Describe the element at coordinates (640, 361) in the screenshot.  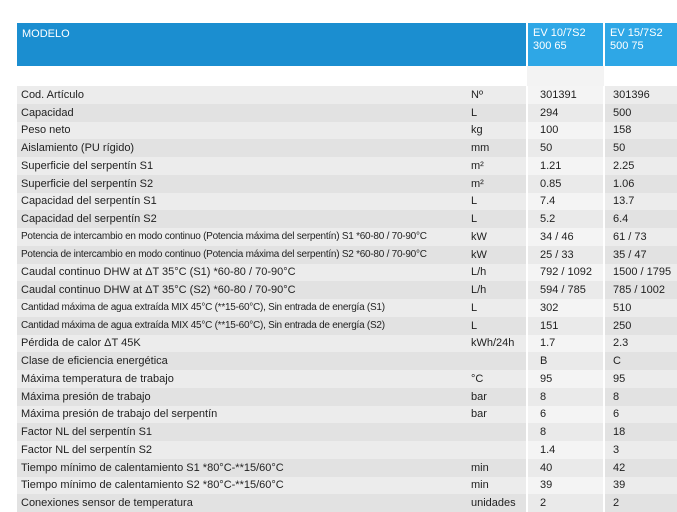
I see `row-value-model-2: C` at that location.